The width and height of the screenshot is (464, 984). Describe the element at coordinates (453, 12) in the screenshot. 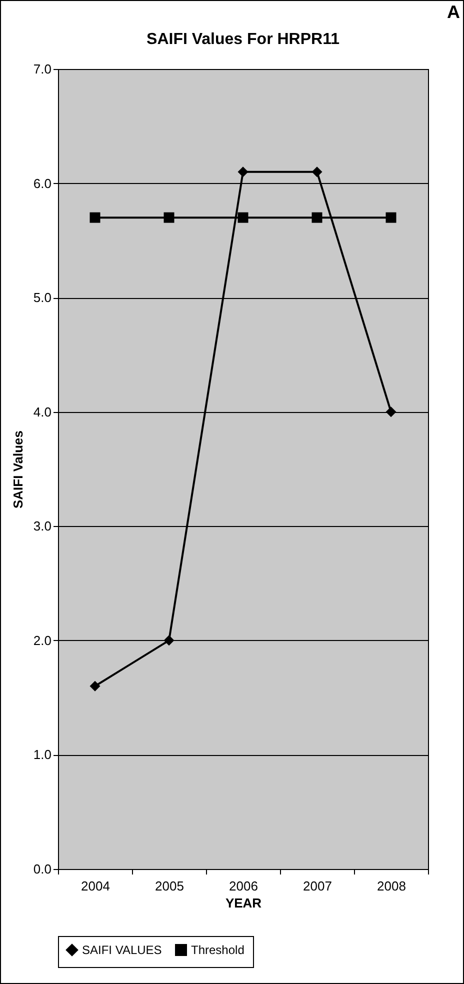

I see `text: A` at that location.